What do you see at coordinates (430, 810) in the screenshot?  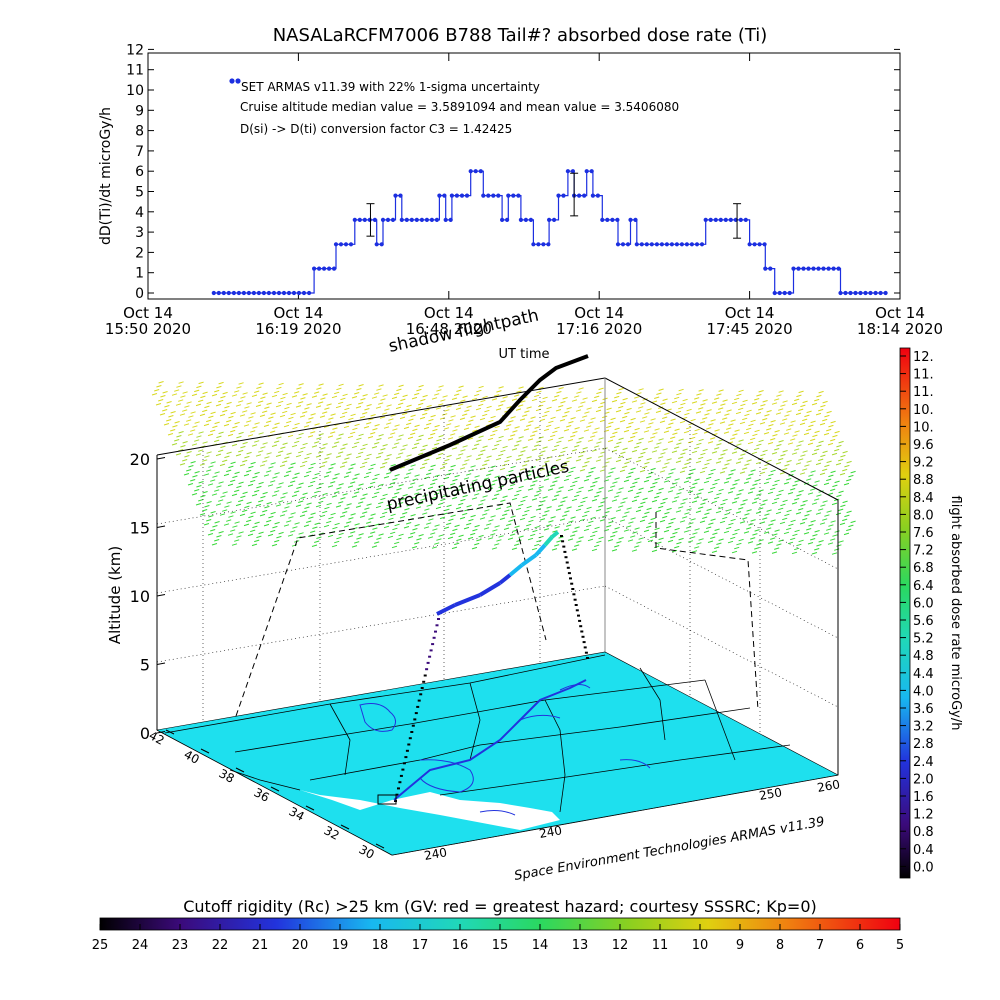 I see `ocean-area` at bounding box center [430, 810].